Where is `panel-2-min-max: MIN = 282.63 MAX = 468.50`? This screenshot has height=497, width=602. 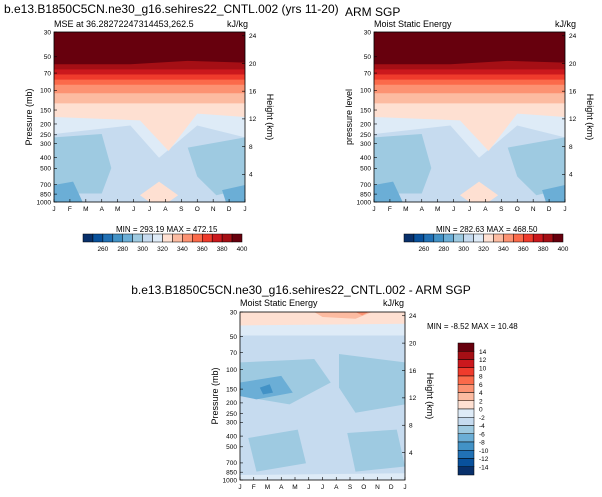 panel-2-min-max: MIN = 282.63 MAX = 468.50 is located at coordinates (487, 229).